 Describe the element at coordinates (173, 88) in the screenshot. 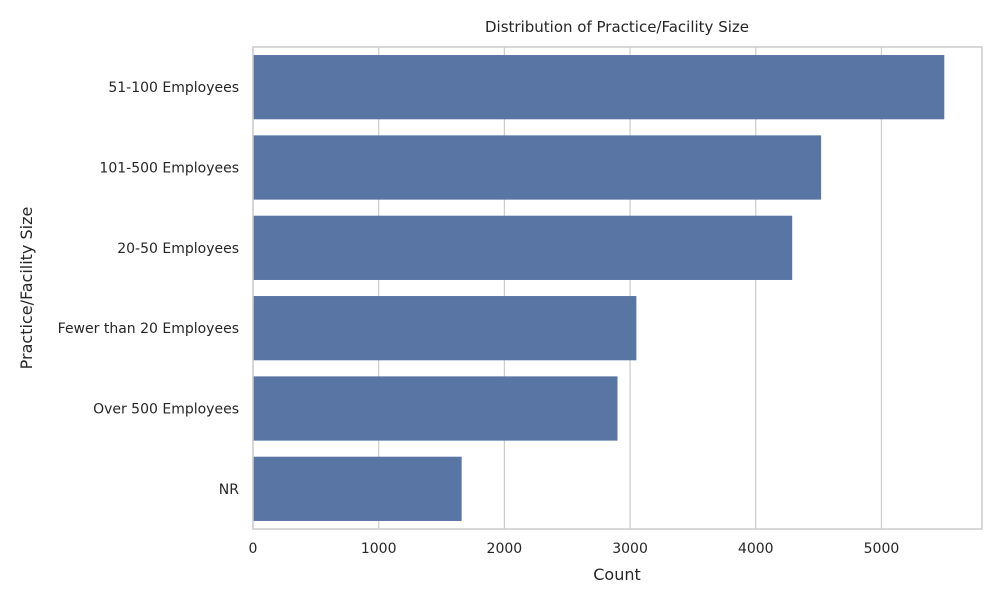

I see `y-tick-label: 51-100 Employees` at that location.